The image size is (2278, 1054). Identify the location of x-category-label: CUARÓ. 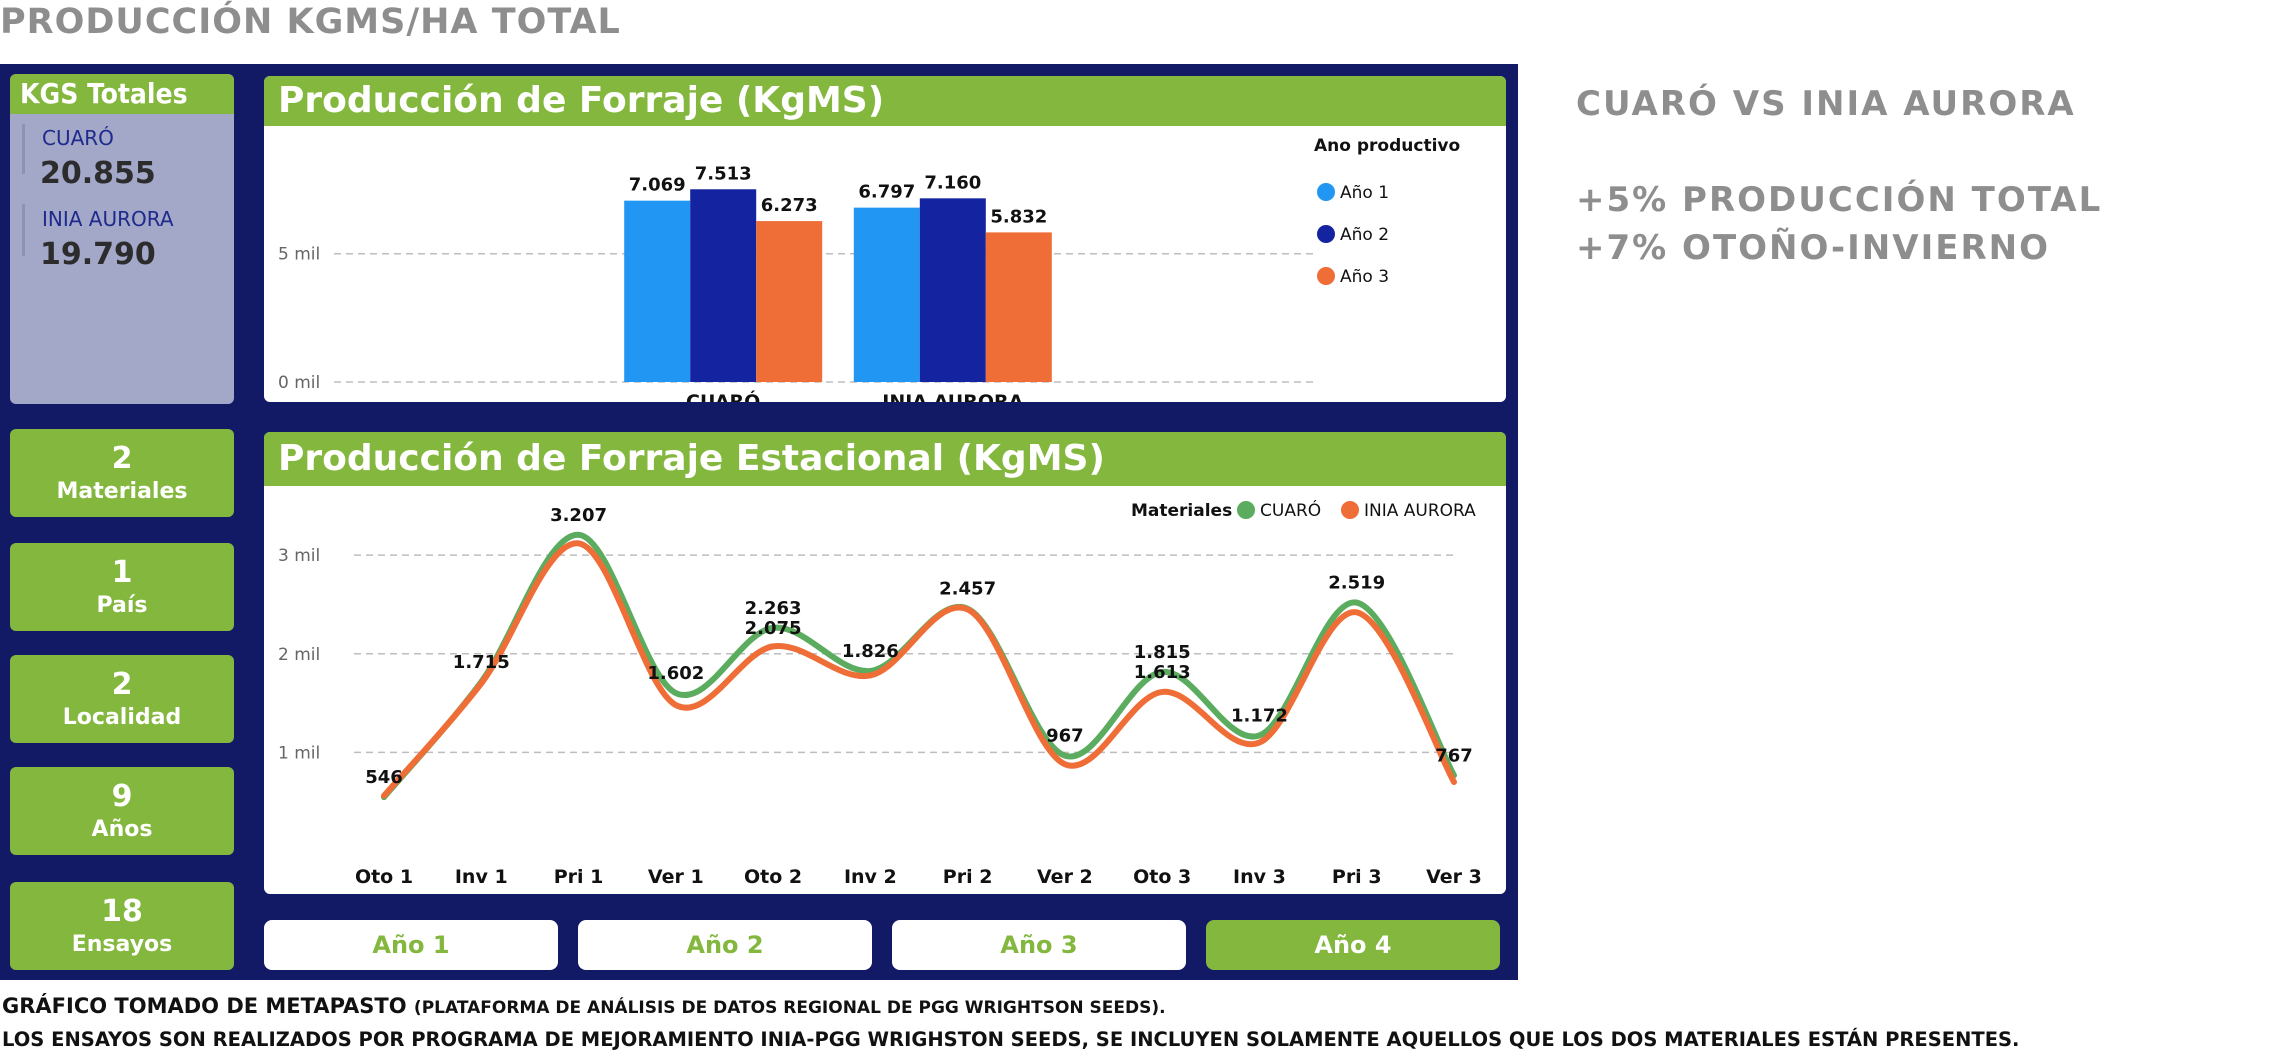
(723, 395).